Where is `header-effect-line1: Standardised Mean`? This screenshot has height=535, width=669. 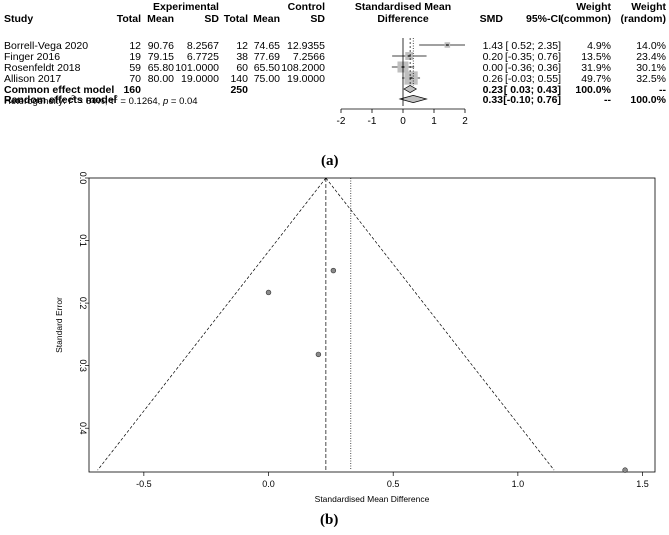
header-effect-line1: Standardised Mean is located at coordinates (403, 7).